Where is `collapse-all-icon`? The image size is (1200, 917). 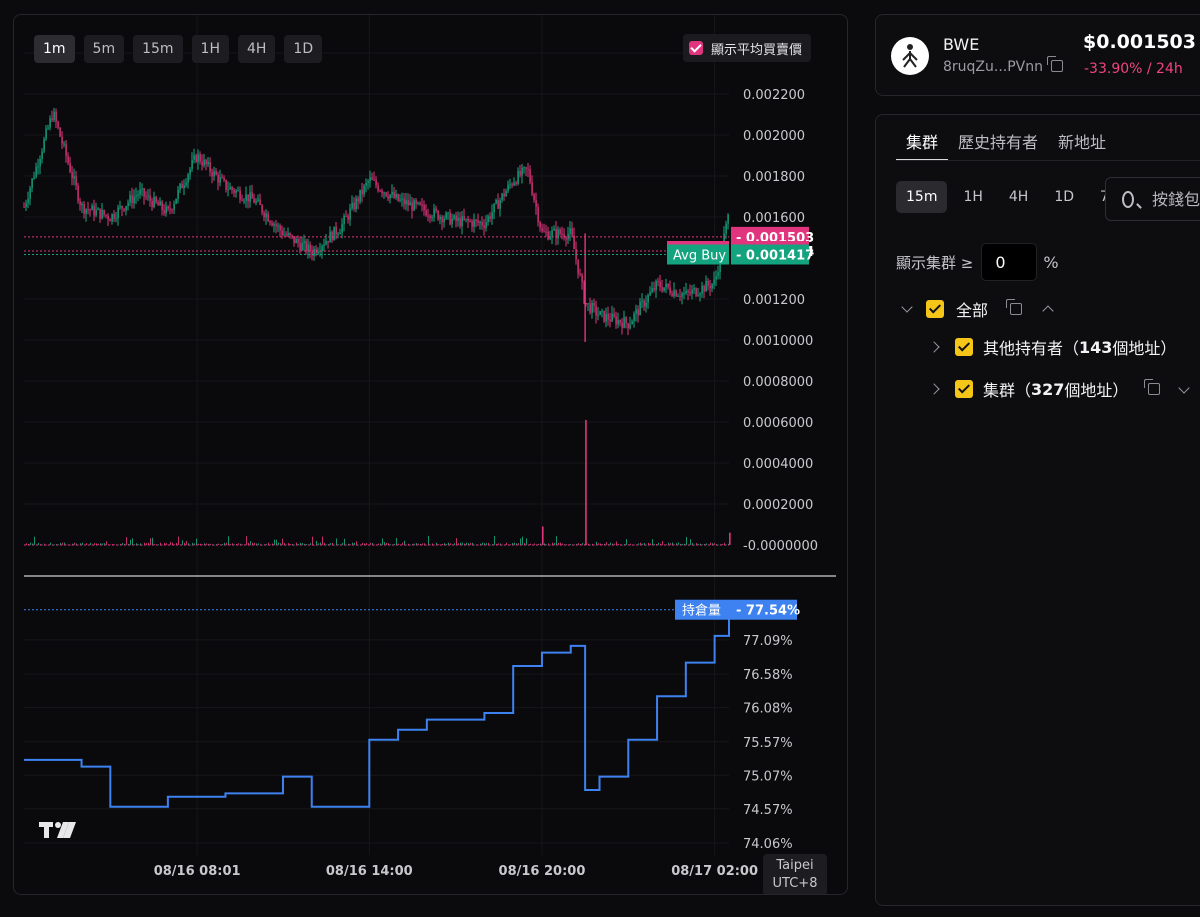
collapse-all-icon is located at coordinates (1048, 311).